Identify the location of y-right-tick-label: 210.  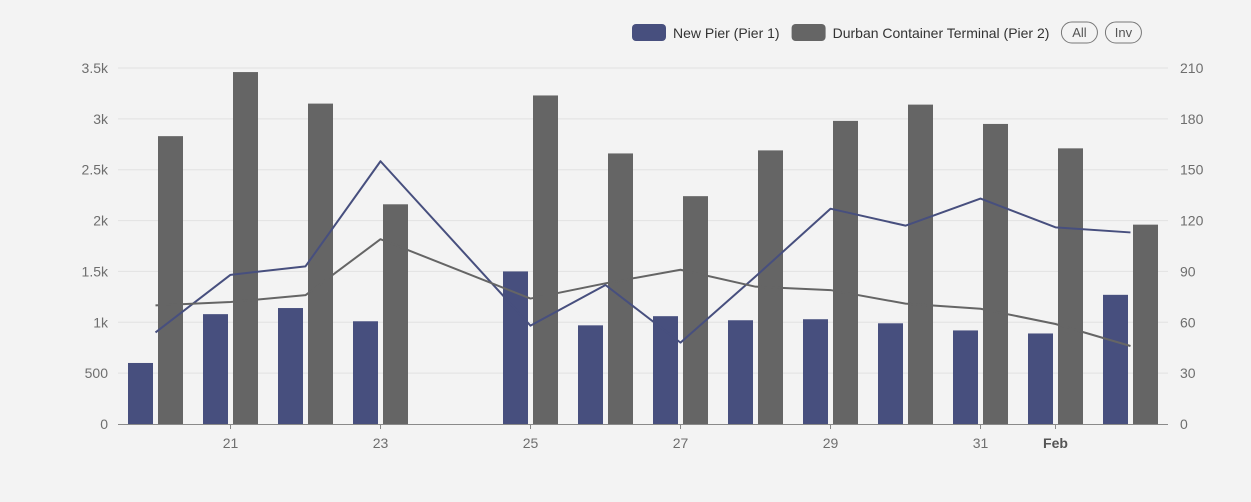
(1192, 68).